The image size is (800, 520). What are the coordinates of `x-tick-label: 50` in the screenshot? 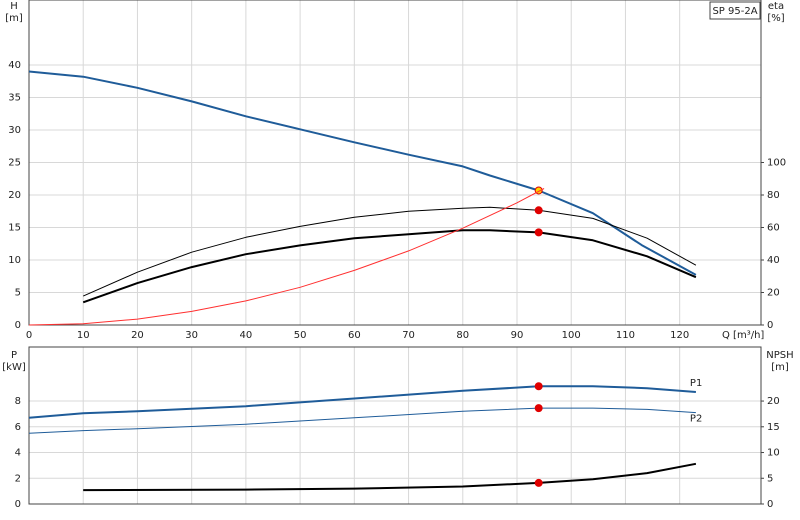 It's located at (300, 335).